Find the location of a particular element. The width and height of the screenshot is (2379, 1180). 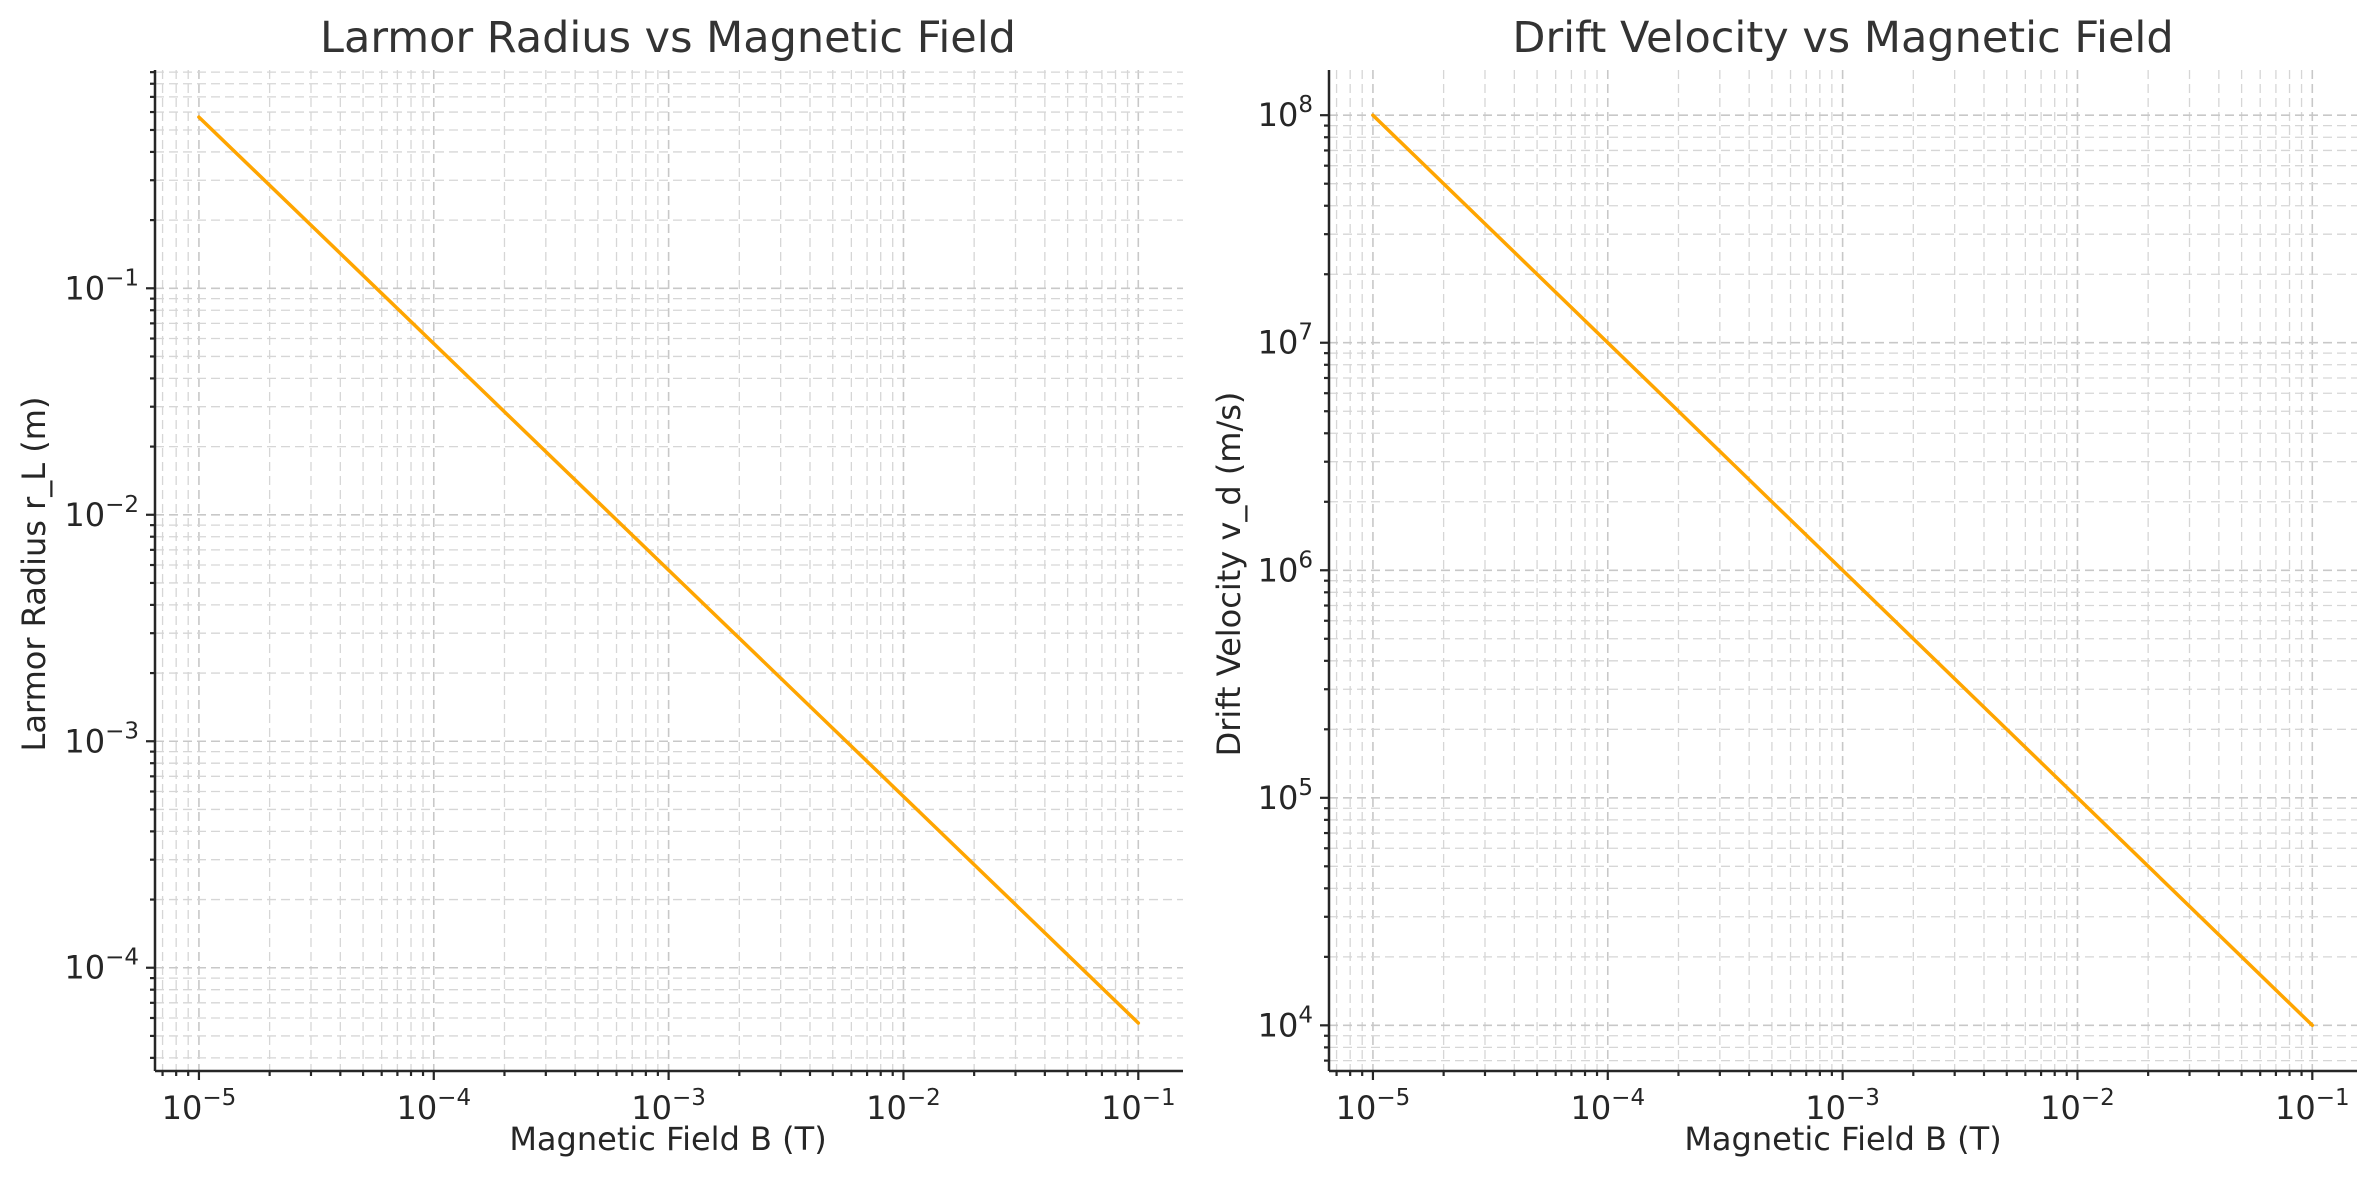

y-tick-label: 10⁵ is located at coordinates (1285, 796).